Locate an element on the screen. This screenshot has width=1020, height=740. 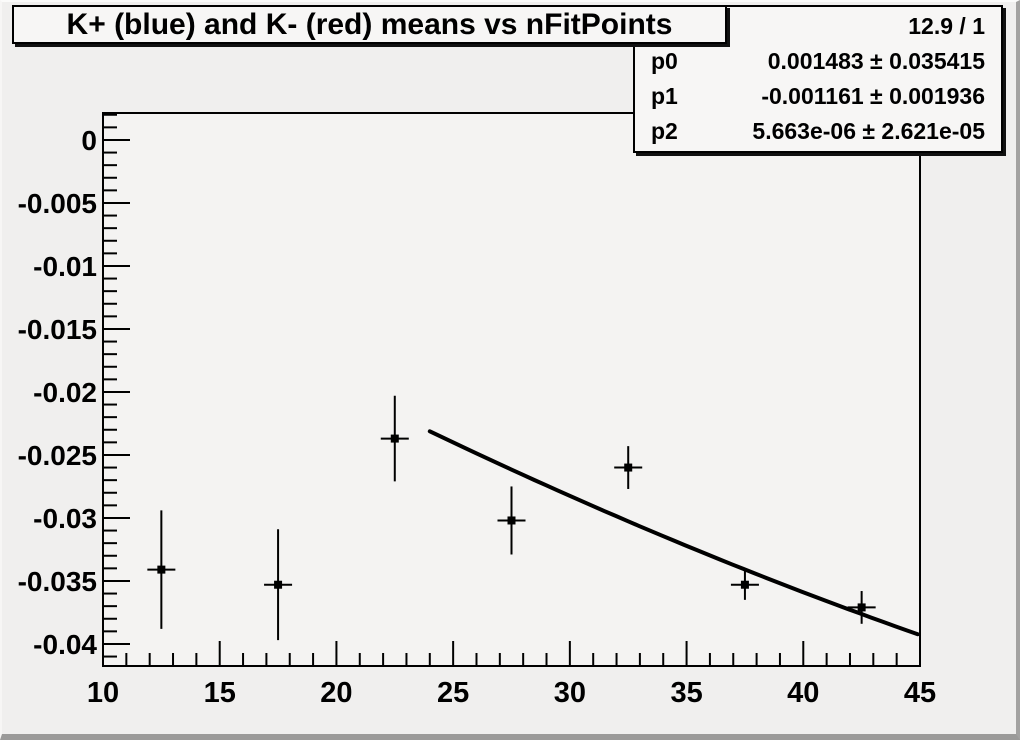
x-tick-label: 15 is located at coordinates (220, 693).